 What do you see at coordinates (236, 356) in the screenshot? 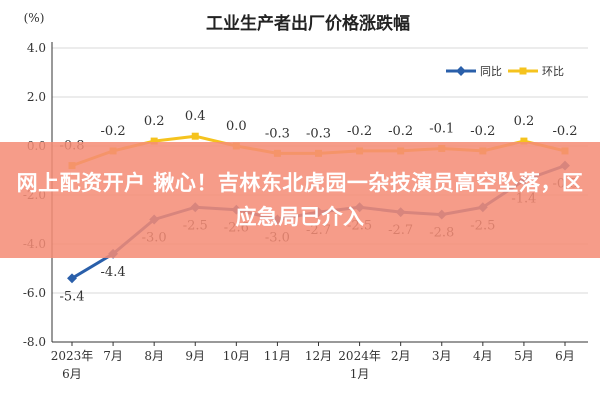
I see `x-tick-label: 10月` at bounding box center [236, 356].